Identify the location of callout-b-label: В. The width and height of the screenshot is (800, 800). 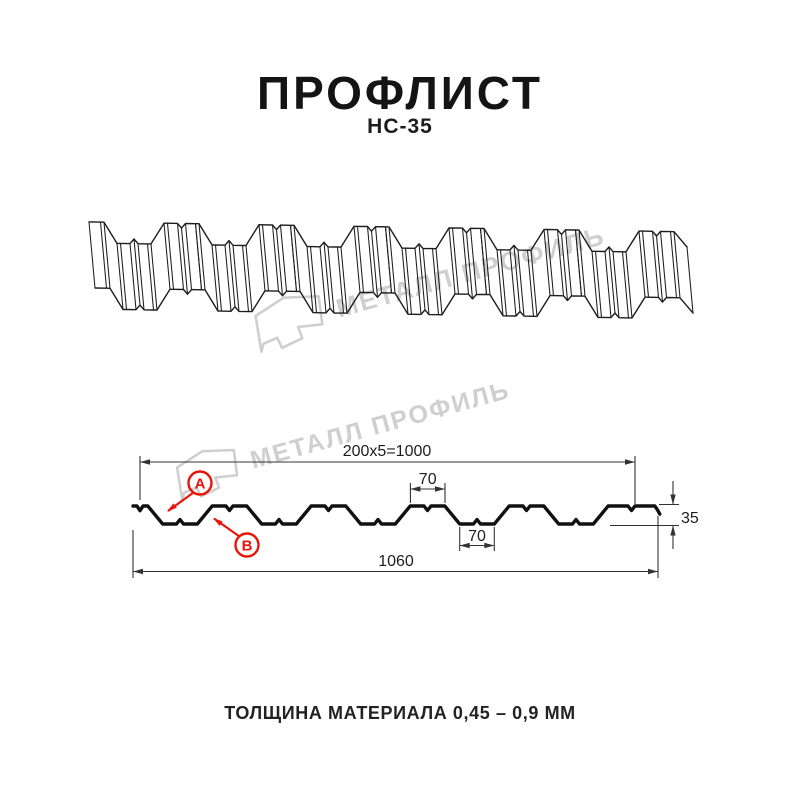
(247, 546).